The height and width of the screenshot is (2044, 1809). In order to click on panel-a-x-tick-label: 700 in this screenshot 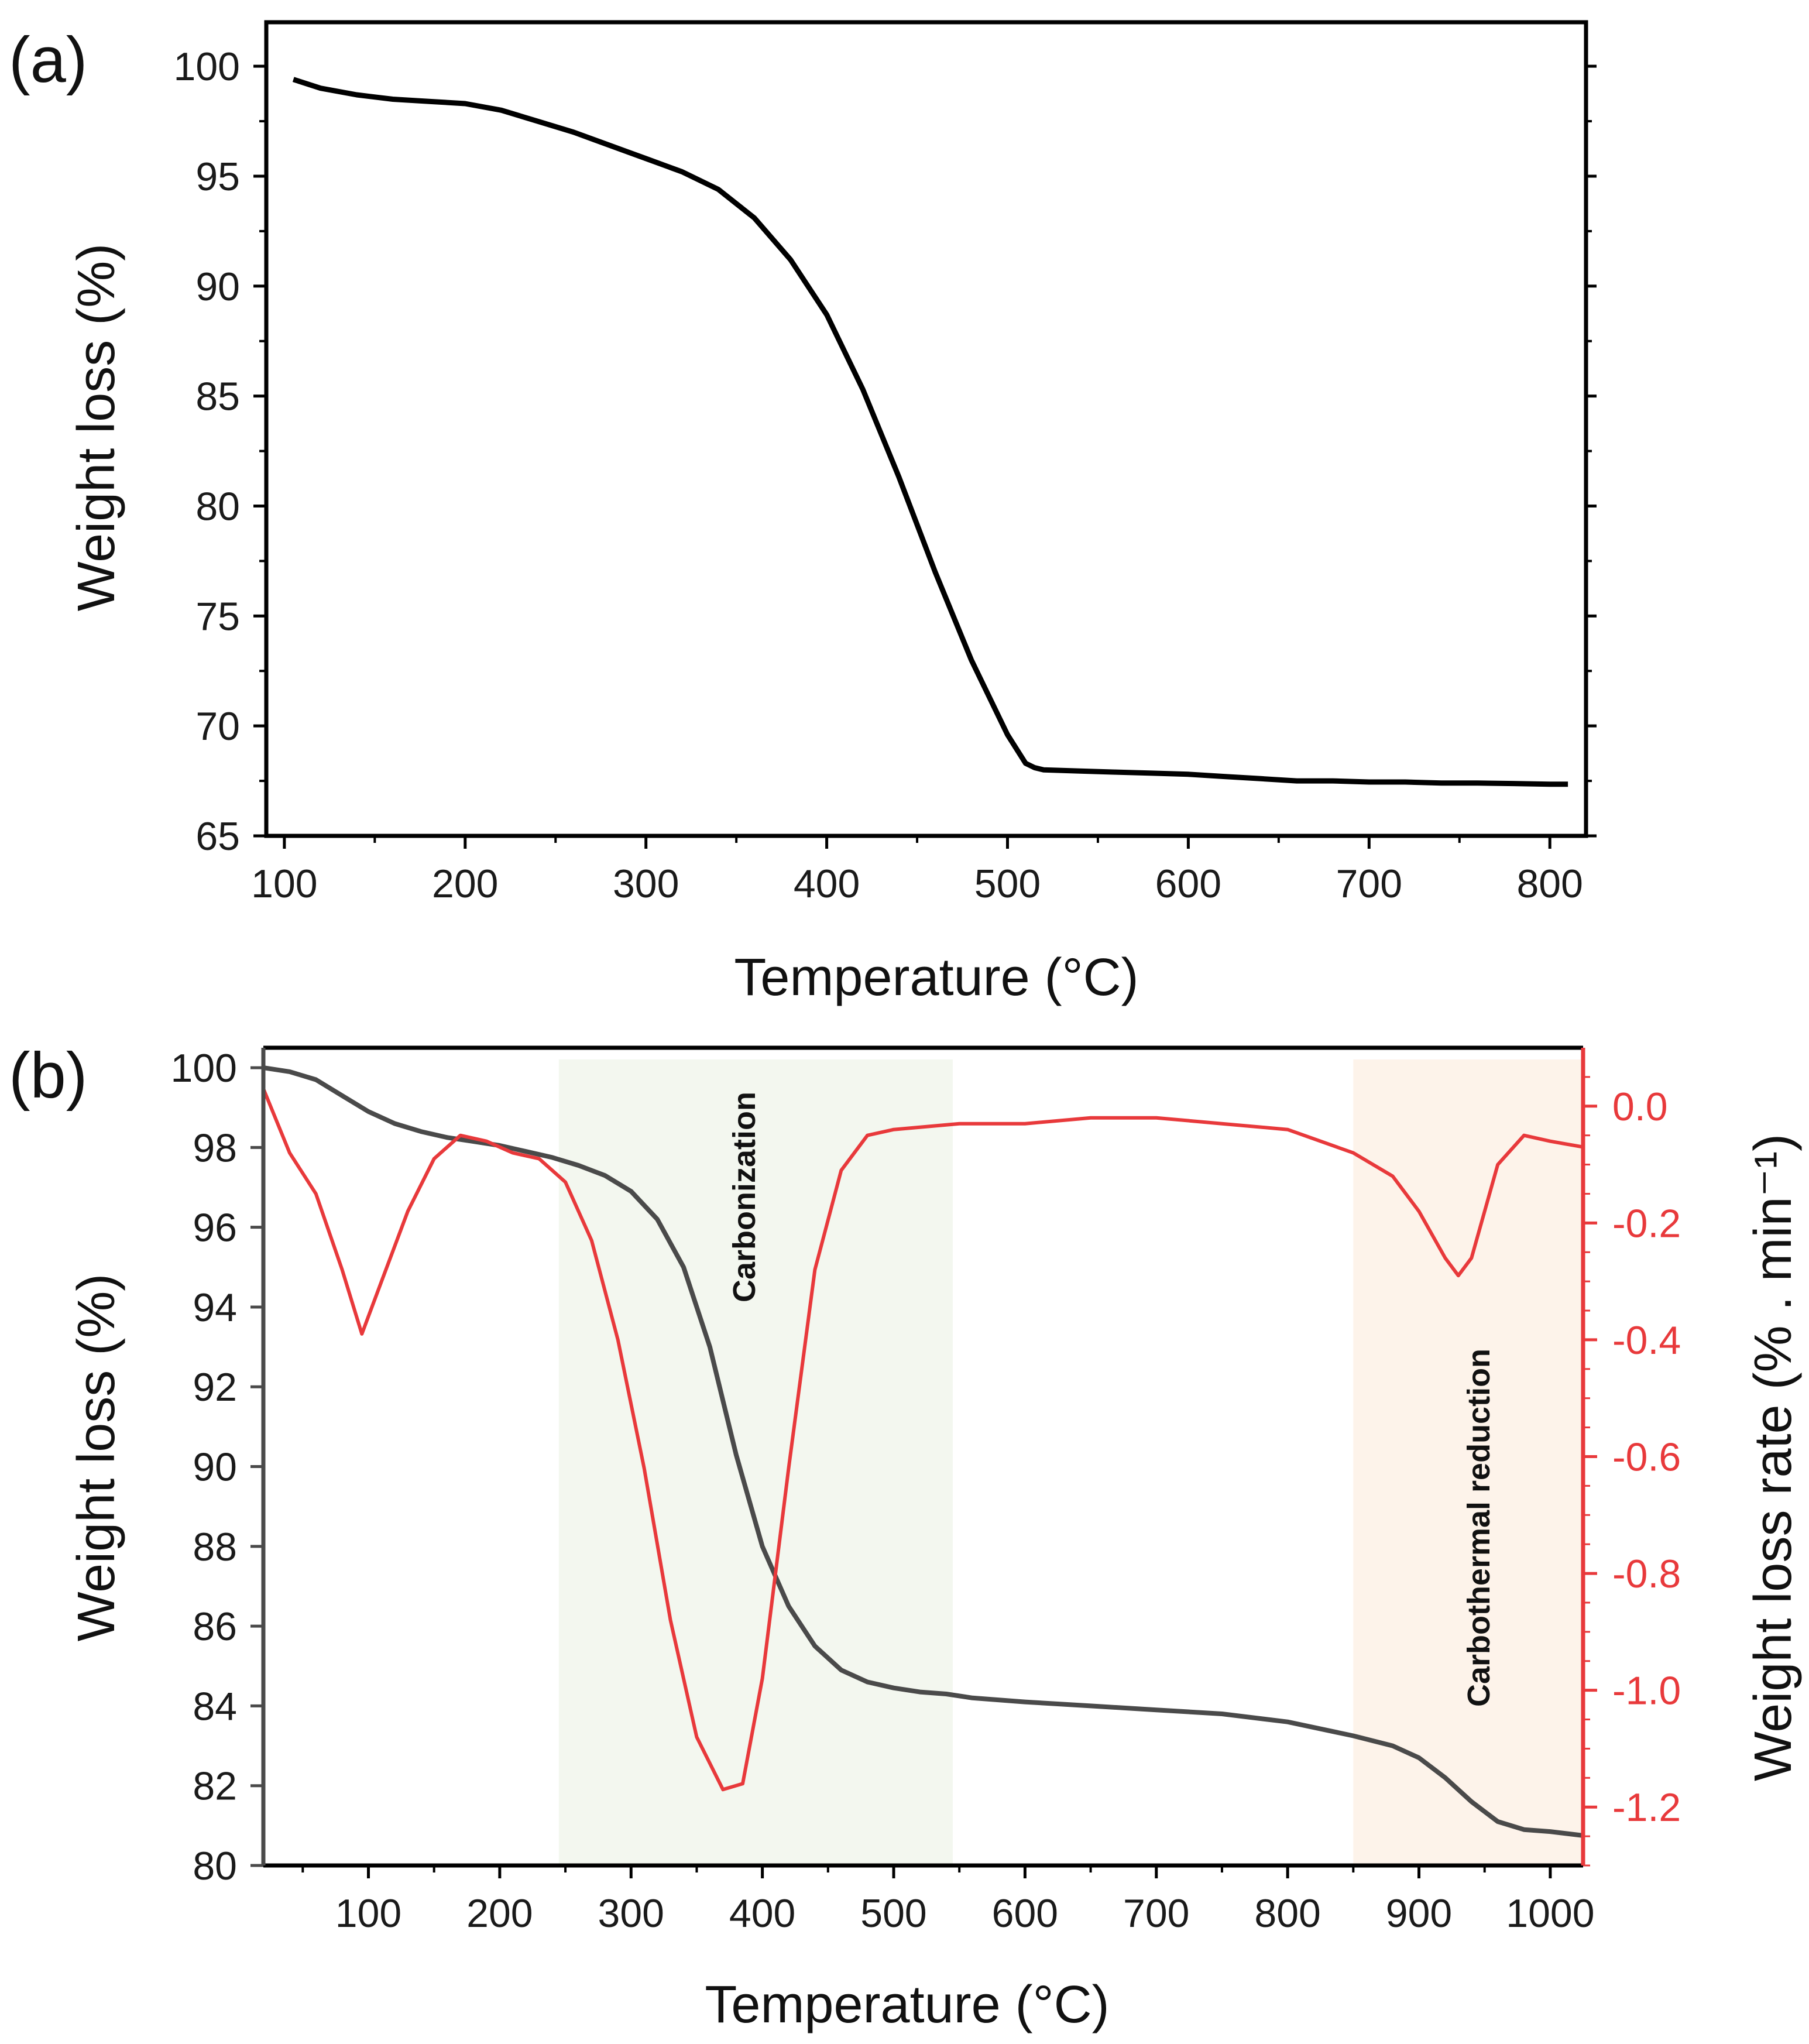, I will do `click(1369, 884)`.